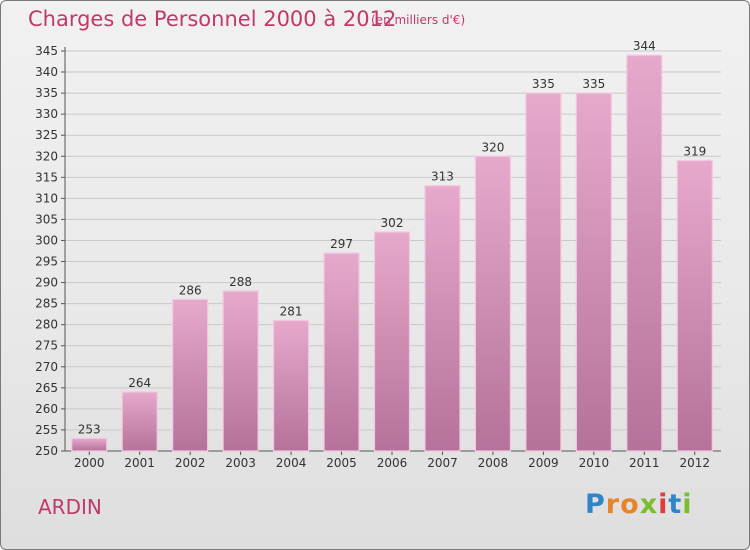 The width and height of the screenshot is (750, 550). Describe the element at coordinates (644, 463) in the screenshot. I see `x-tick-label: 2011` at that location.